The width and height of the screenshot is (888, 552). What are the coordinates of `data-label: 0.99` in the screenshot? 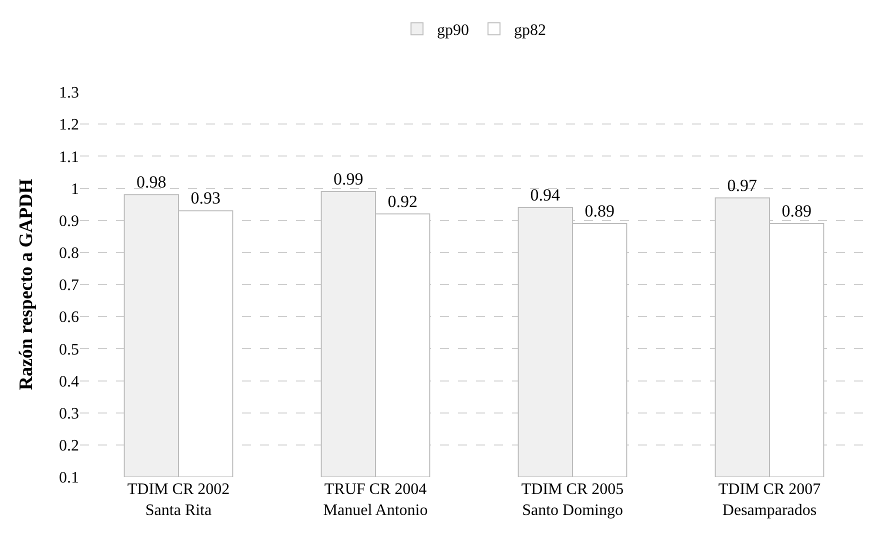 It's located at (349, 178).